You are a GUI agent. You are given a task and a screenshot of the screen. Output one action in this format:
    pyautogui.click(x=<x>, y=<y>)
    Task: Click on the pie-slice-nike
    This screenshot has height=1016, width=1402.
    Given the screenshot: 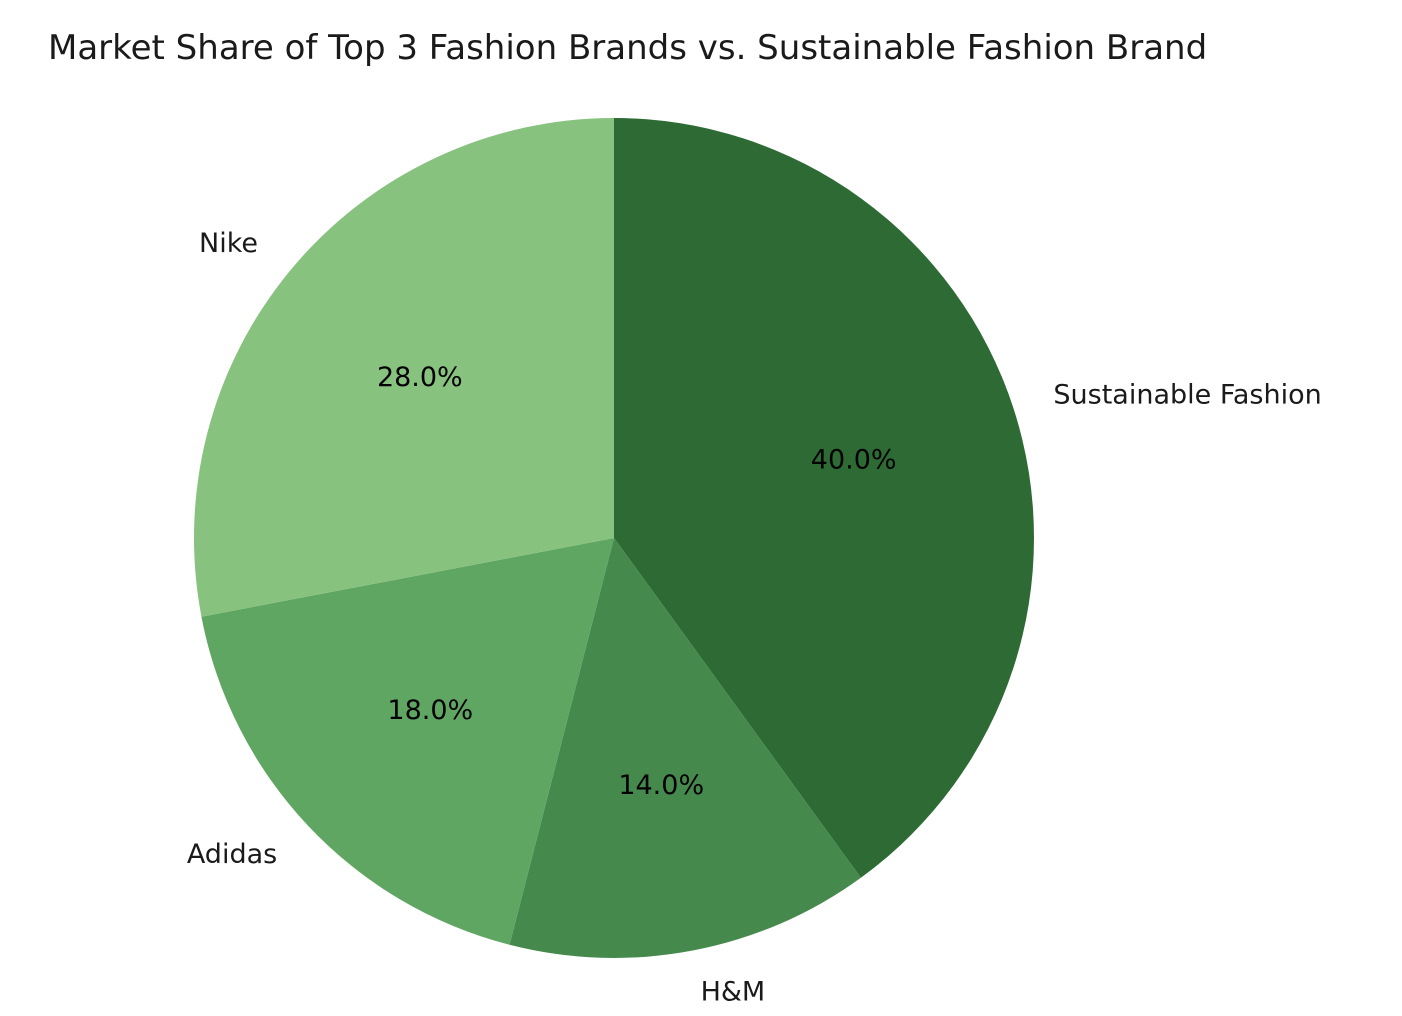 What is the action you would take?
    pyautogui.click(x=404, y=367)
    